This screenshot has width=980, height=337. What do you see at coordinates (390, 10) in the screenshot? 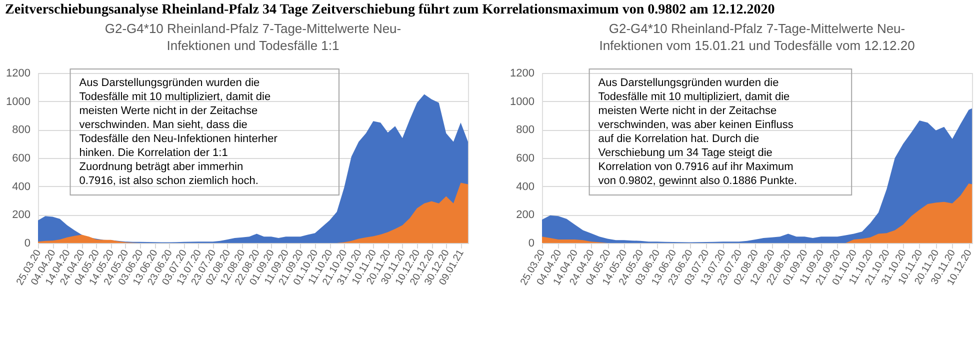
I see `text: Zeitverschiebungsanalyse Rheinland-Pfalz 34 Tage Zeitverschiebung führt zum Korrelationsmaximum von 0.9802 am 12.12.2020` at bounding box center [390, 10].